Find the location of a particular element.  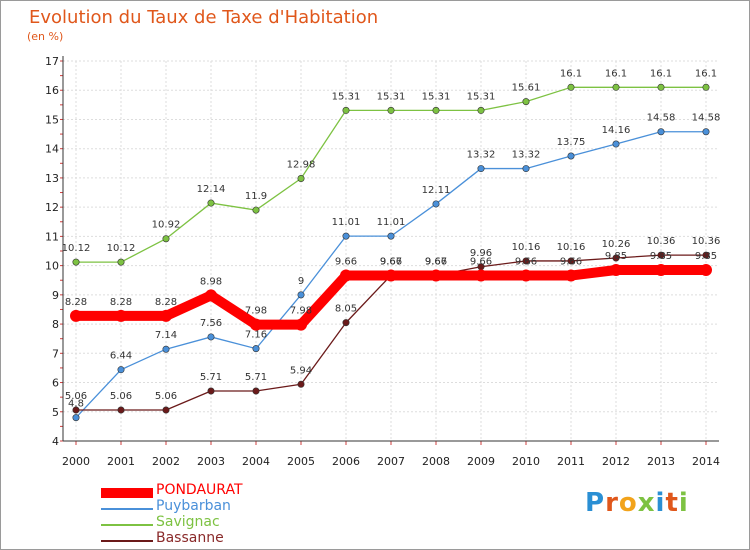

legend-label: Savignac is located at coordinates (188, 522).